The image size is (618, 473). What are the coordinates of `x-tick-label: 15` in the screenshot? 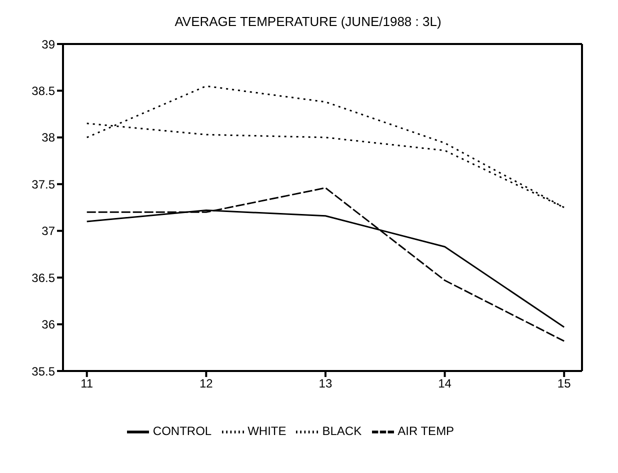 It's located at (564, 383).